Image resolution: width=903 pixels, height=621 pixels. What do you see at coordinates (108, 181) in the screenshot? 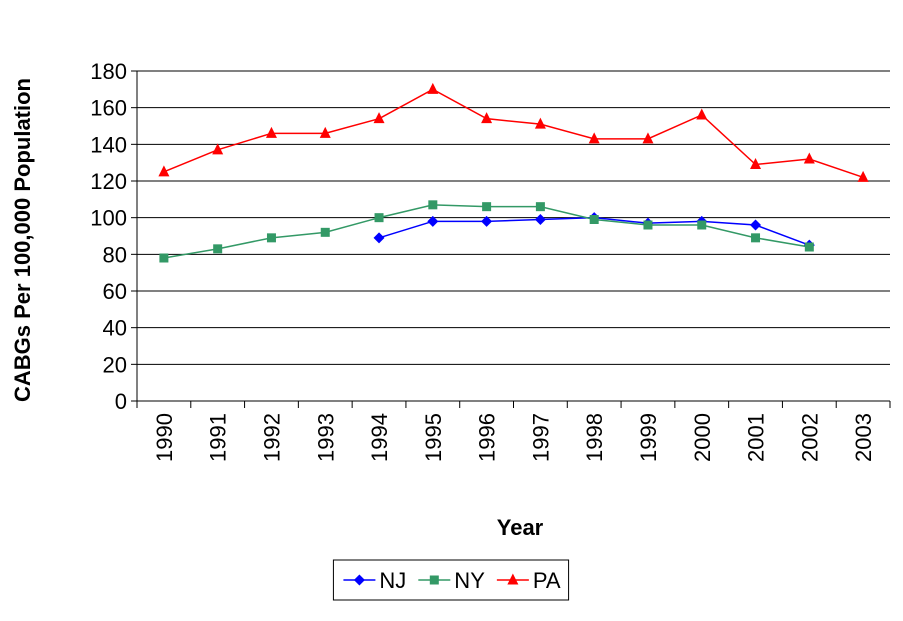
I see `y-tick-label: 120` at bounding box center [108, 181].